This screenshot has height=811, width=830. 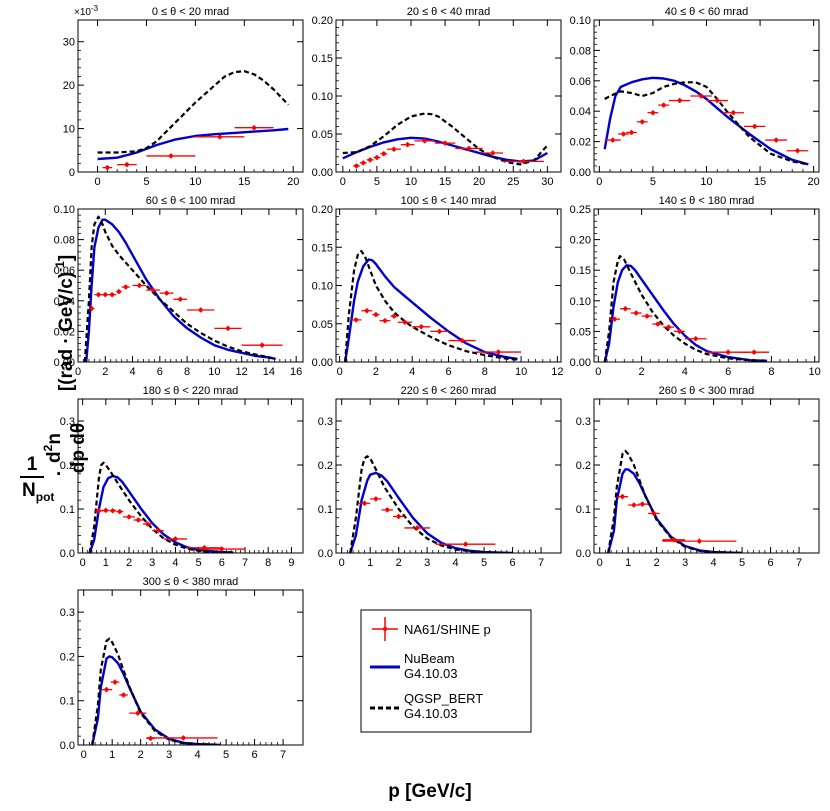 I want to click on x-tick-label: 3, so click(x=427, y=563).